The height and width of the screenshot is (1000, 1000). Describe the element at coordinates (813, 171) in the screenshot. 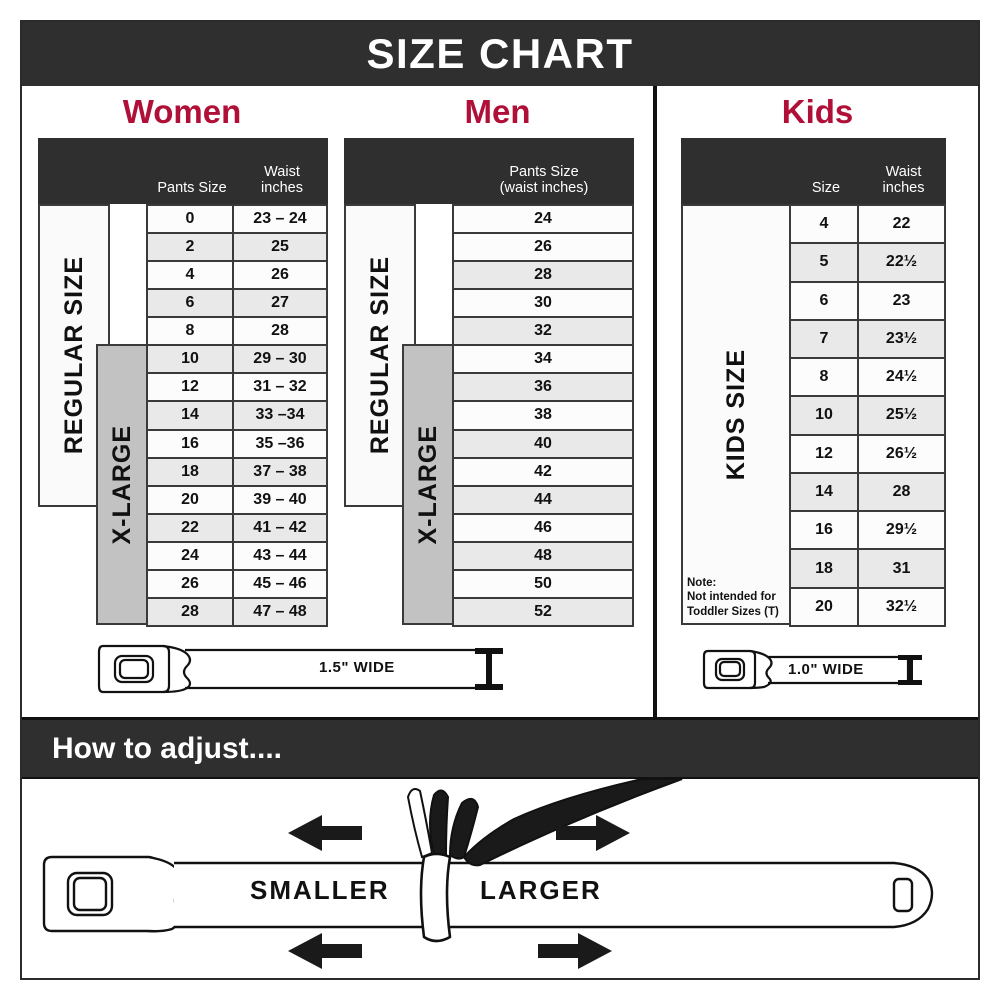

I see `kids-table-header: Size Waist inches` at that location.